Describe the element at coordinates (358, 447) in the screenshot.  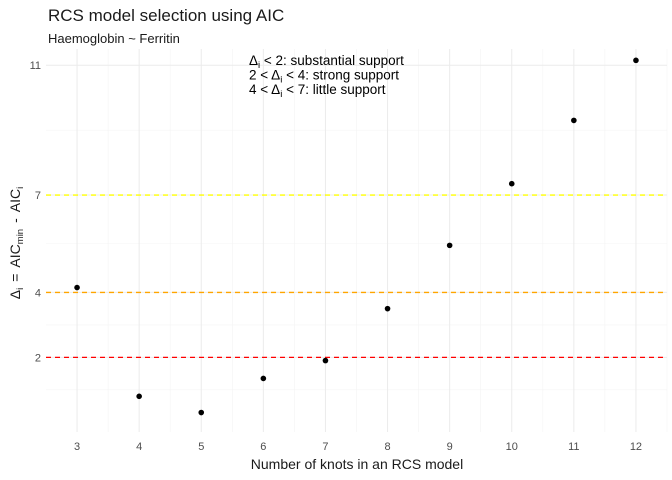
I see `x-tick-labels: 3 4 5 6 7 8 9 10 11 12` at that location.